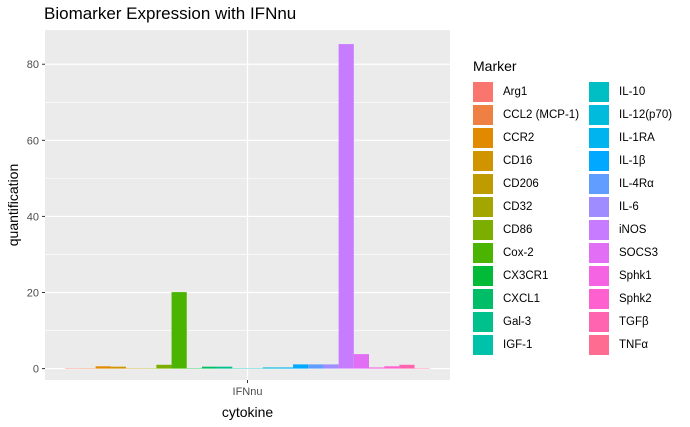 The image size is (690, 427). Describe the element at coordinates (33, 294) in the screenshot. I see `y-tick-label: 20` at that location.